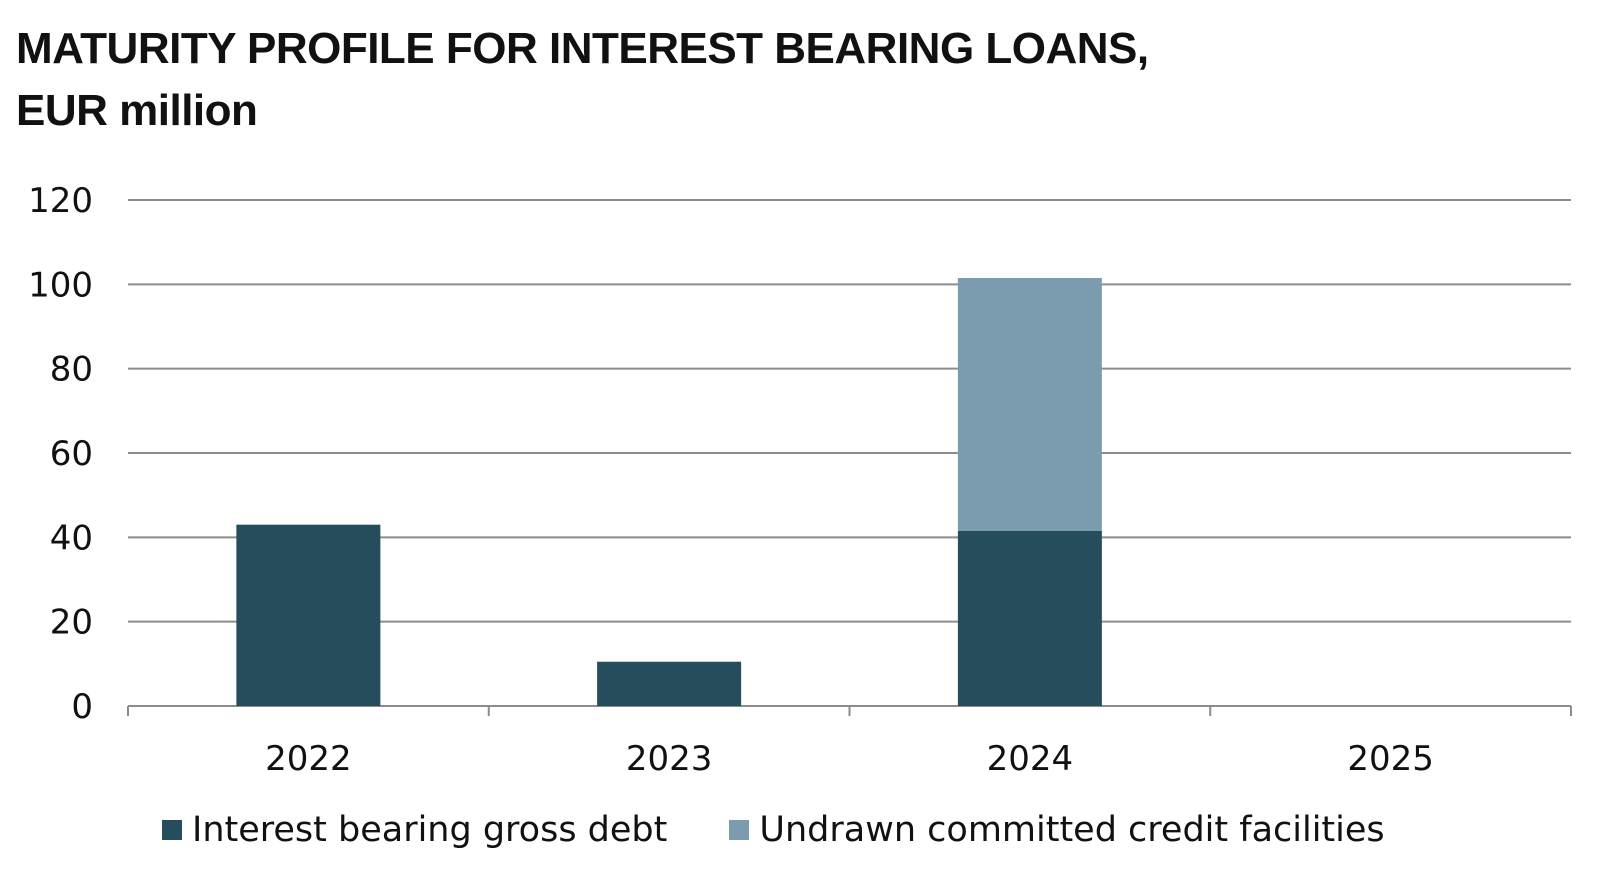 The height and width of the screenshot is (880, 1600). Describe the element at coordinates (308, 759) in the screenshot. I see `x-tick-label-2022: 2022` at that location.